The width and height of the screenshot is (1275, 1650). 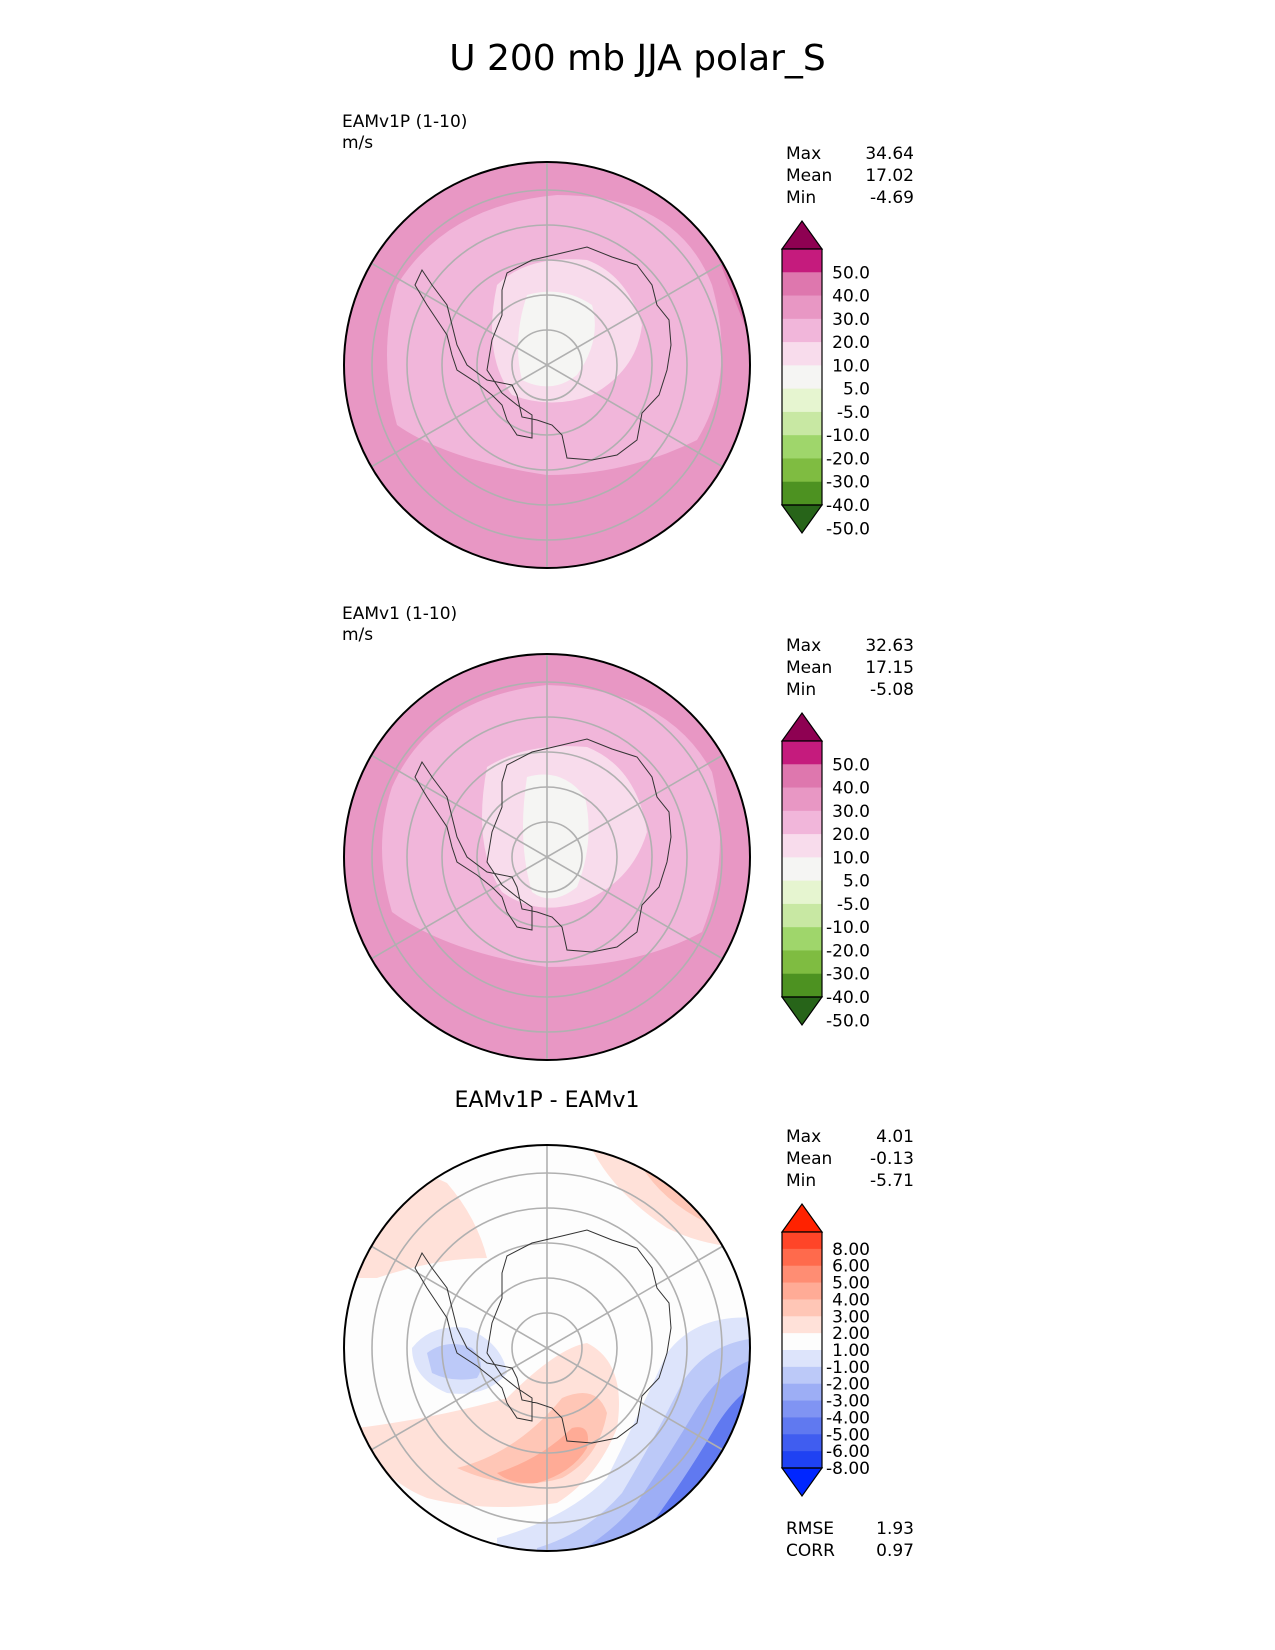 What do you see at coordinates (848, 1385) in the screenshot?
I see `colorbar-tick-label: -2.00` at bounding box center [848, 1385].